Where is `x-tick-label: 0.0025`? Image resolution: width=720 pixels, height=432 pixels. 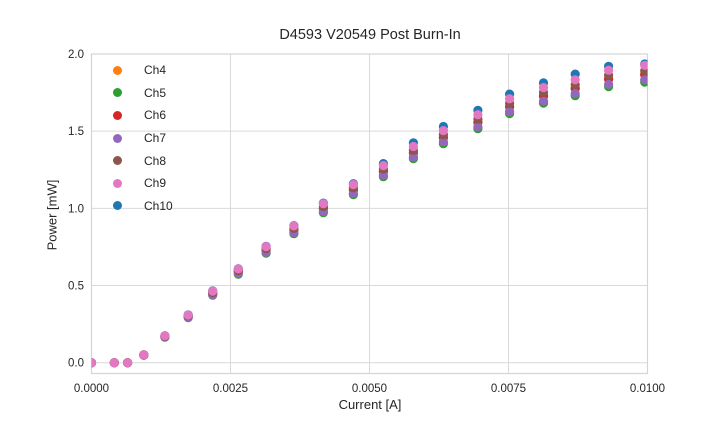
x-tick-label: 0.0025 is located at coordinates (230, 389).